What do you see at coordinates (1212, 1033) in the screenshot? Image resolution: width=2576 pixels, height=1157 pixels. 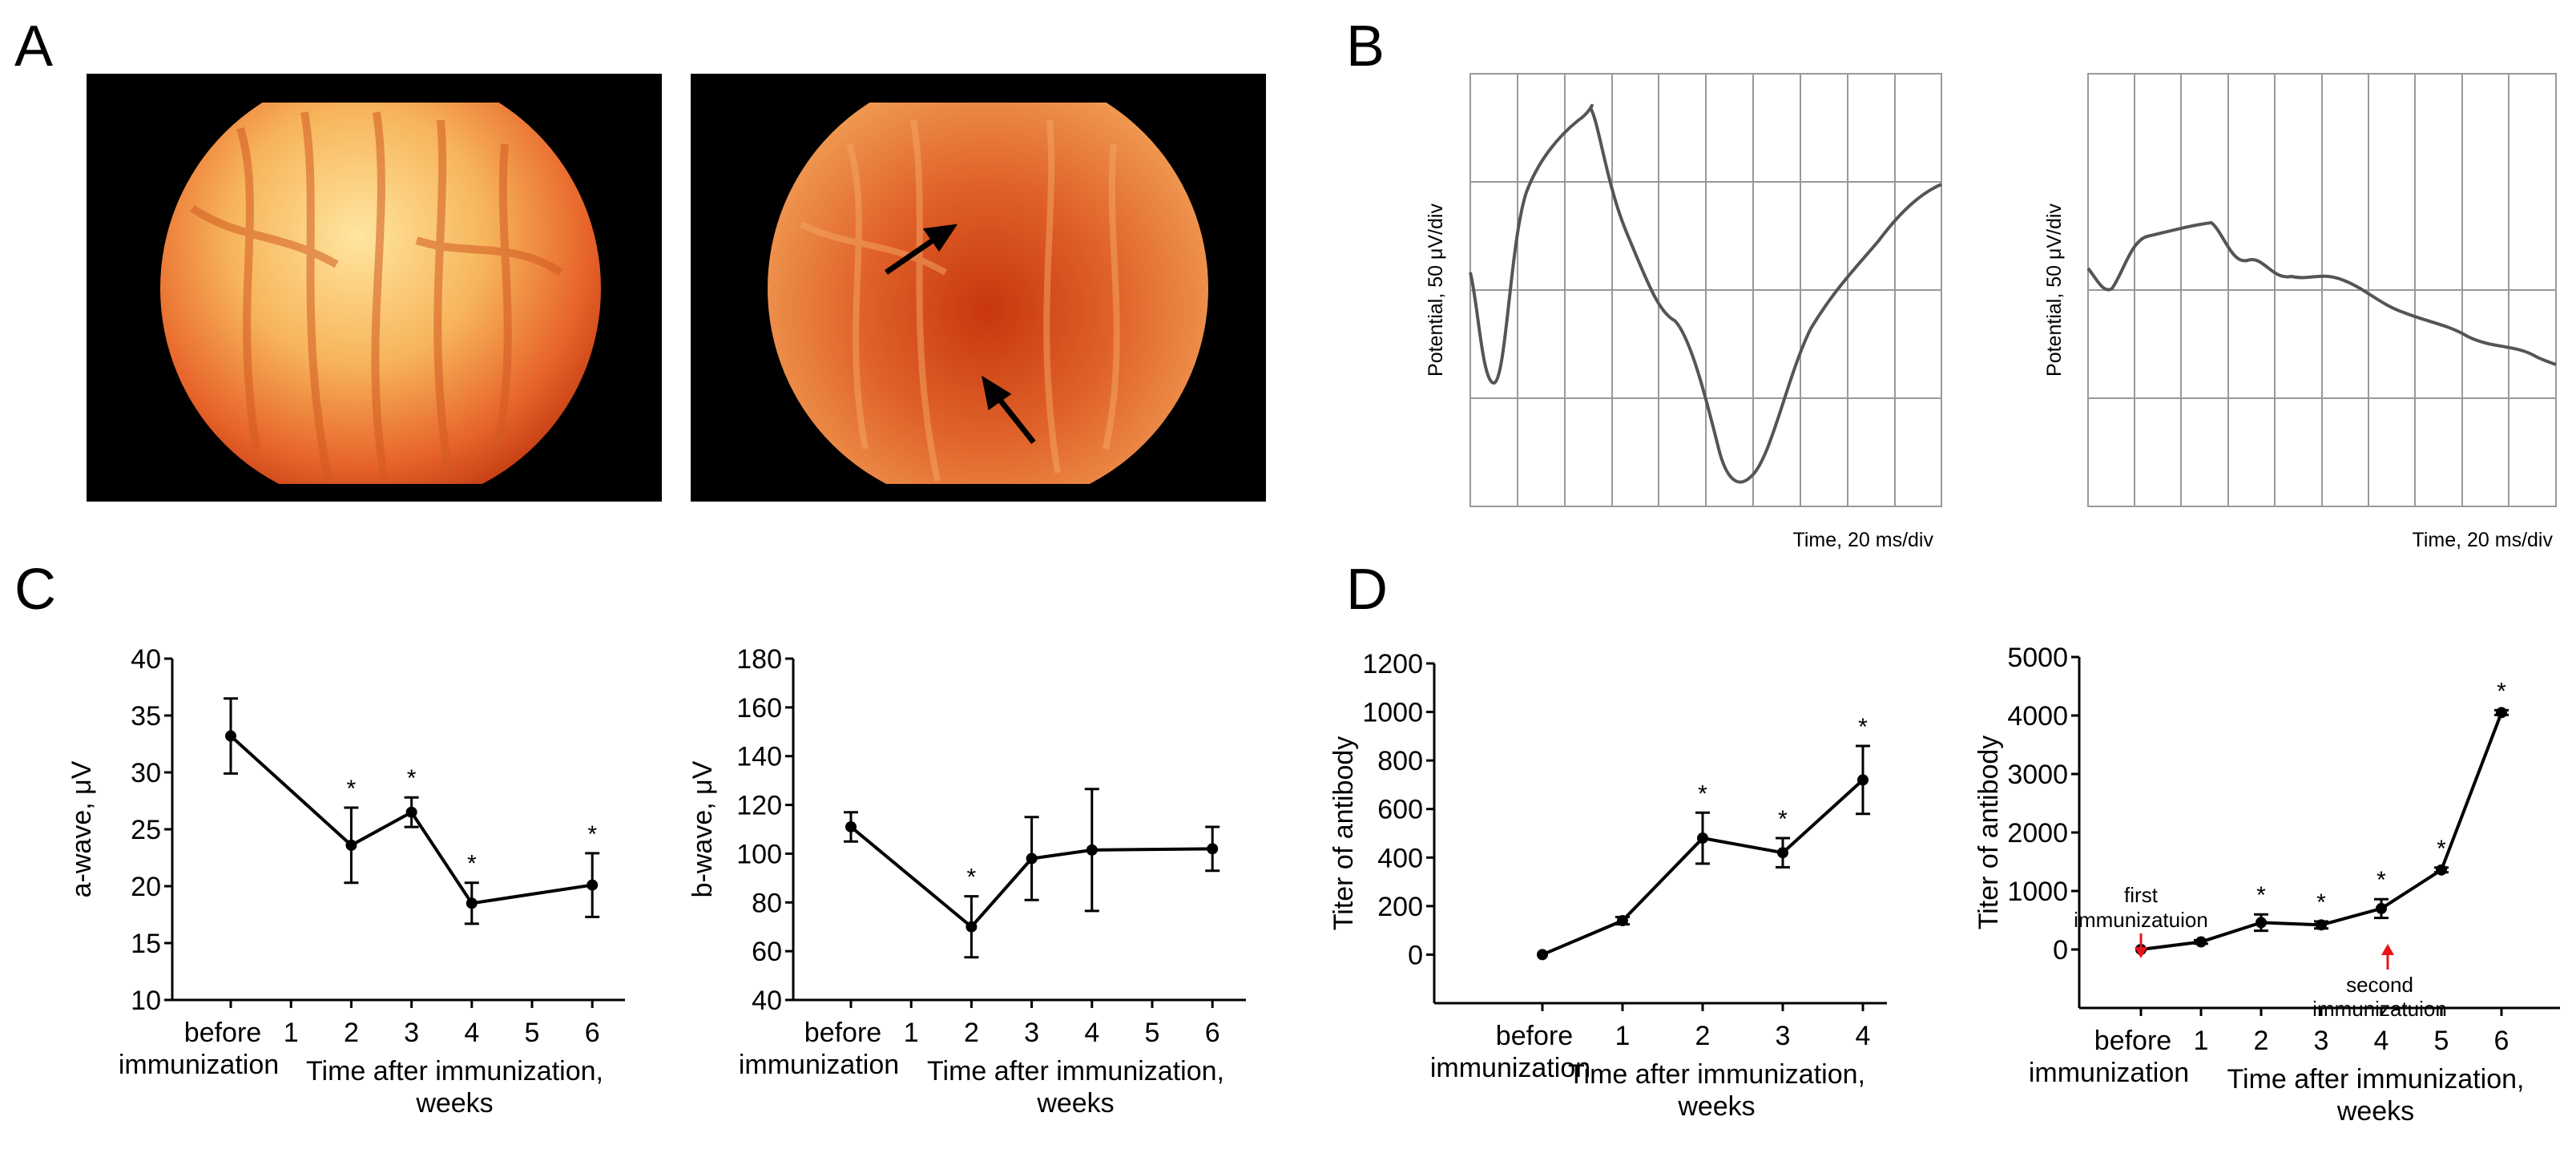 I see `x-tick-label: 6` at bounding box center [1212, 1033].